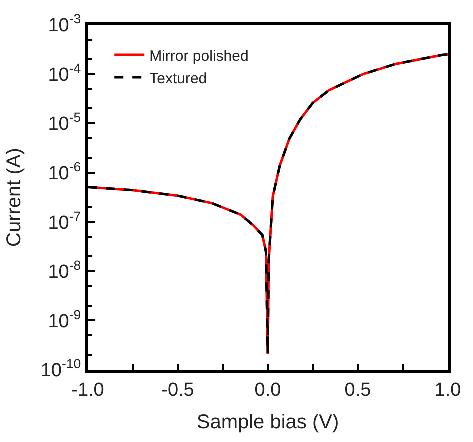 The image size is (473, 442). Describe the element at coordinates (65, 24) in the screenshot. I see `y-tick-label: 10$^{-3}$` at that location.